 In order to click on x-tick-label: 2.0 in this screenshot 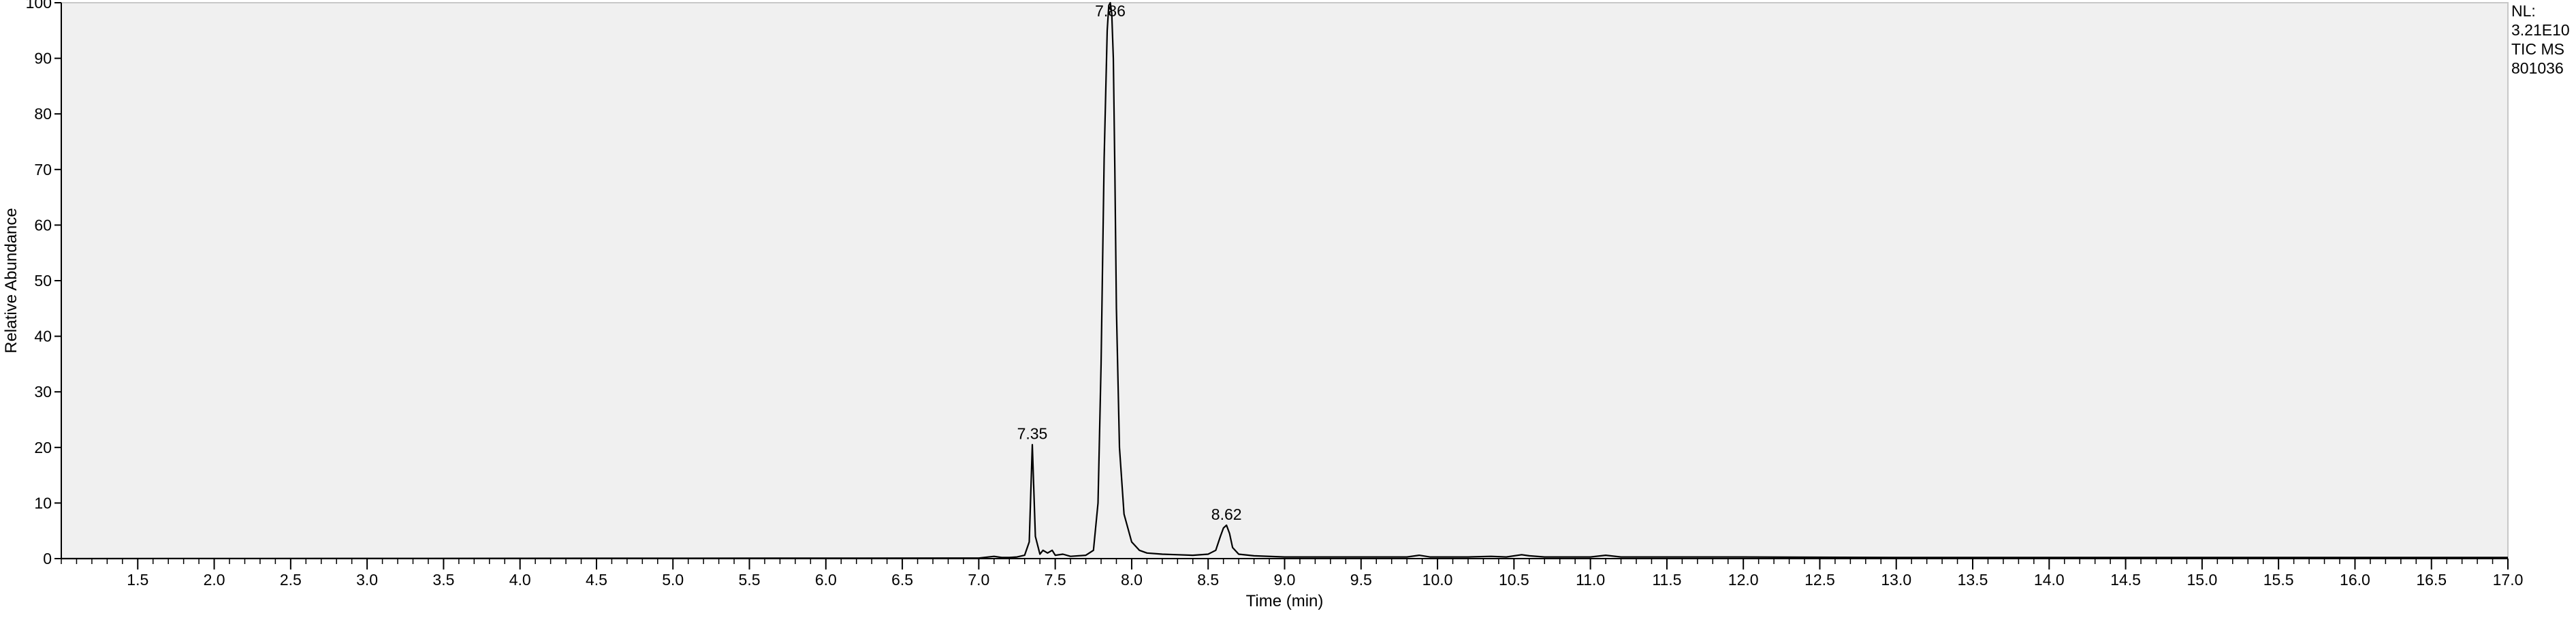, I will do `click(215, 580)`.